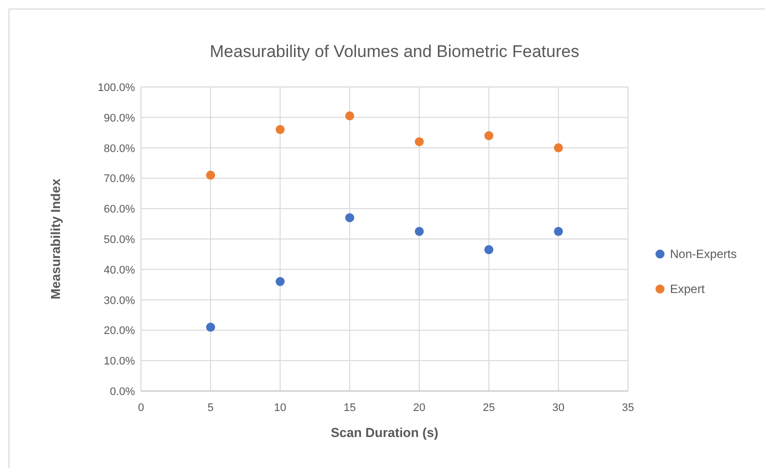 This screenshot has width=765, height=468. Describe the element at coordinates (120, 118) in the screenshot. I see `y-tick-label: 90.0%` at that location.